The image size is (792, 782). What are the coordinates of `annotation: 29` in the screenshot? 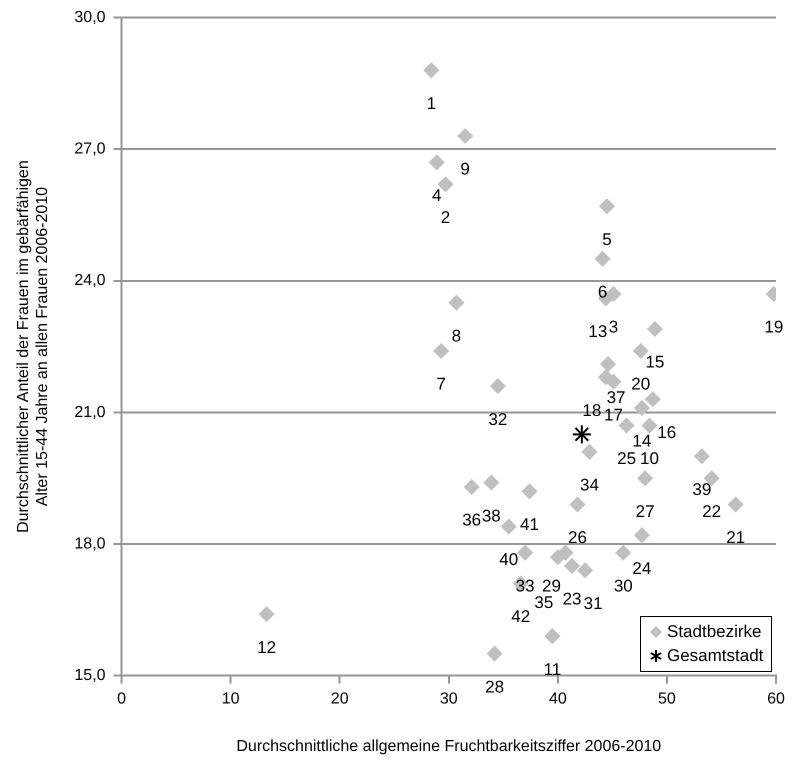 It's located at (551, 586).